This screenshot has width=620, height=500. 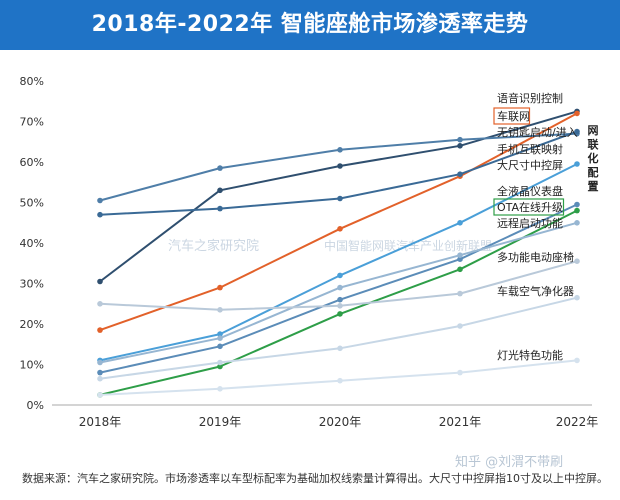 What do you see at coordinates (32, 284) in the screenshot?
I see `y-tick-label: 30%` at bounding box center [32, 284].